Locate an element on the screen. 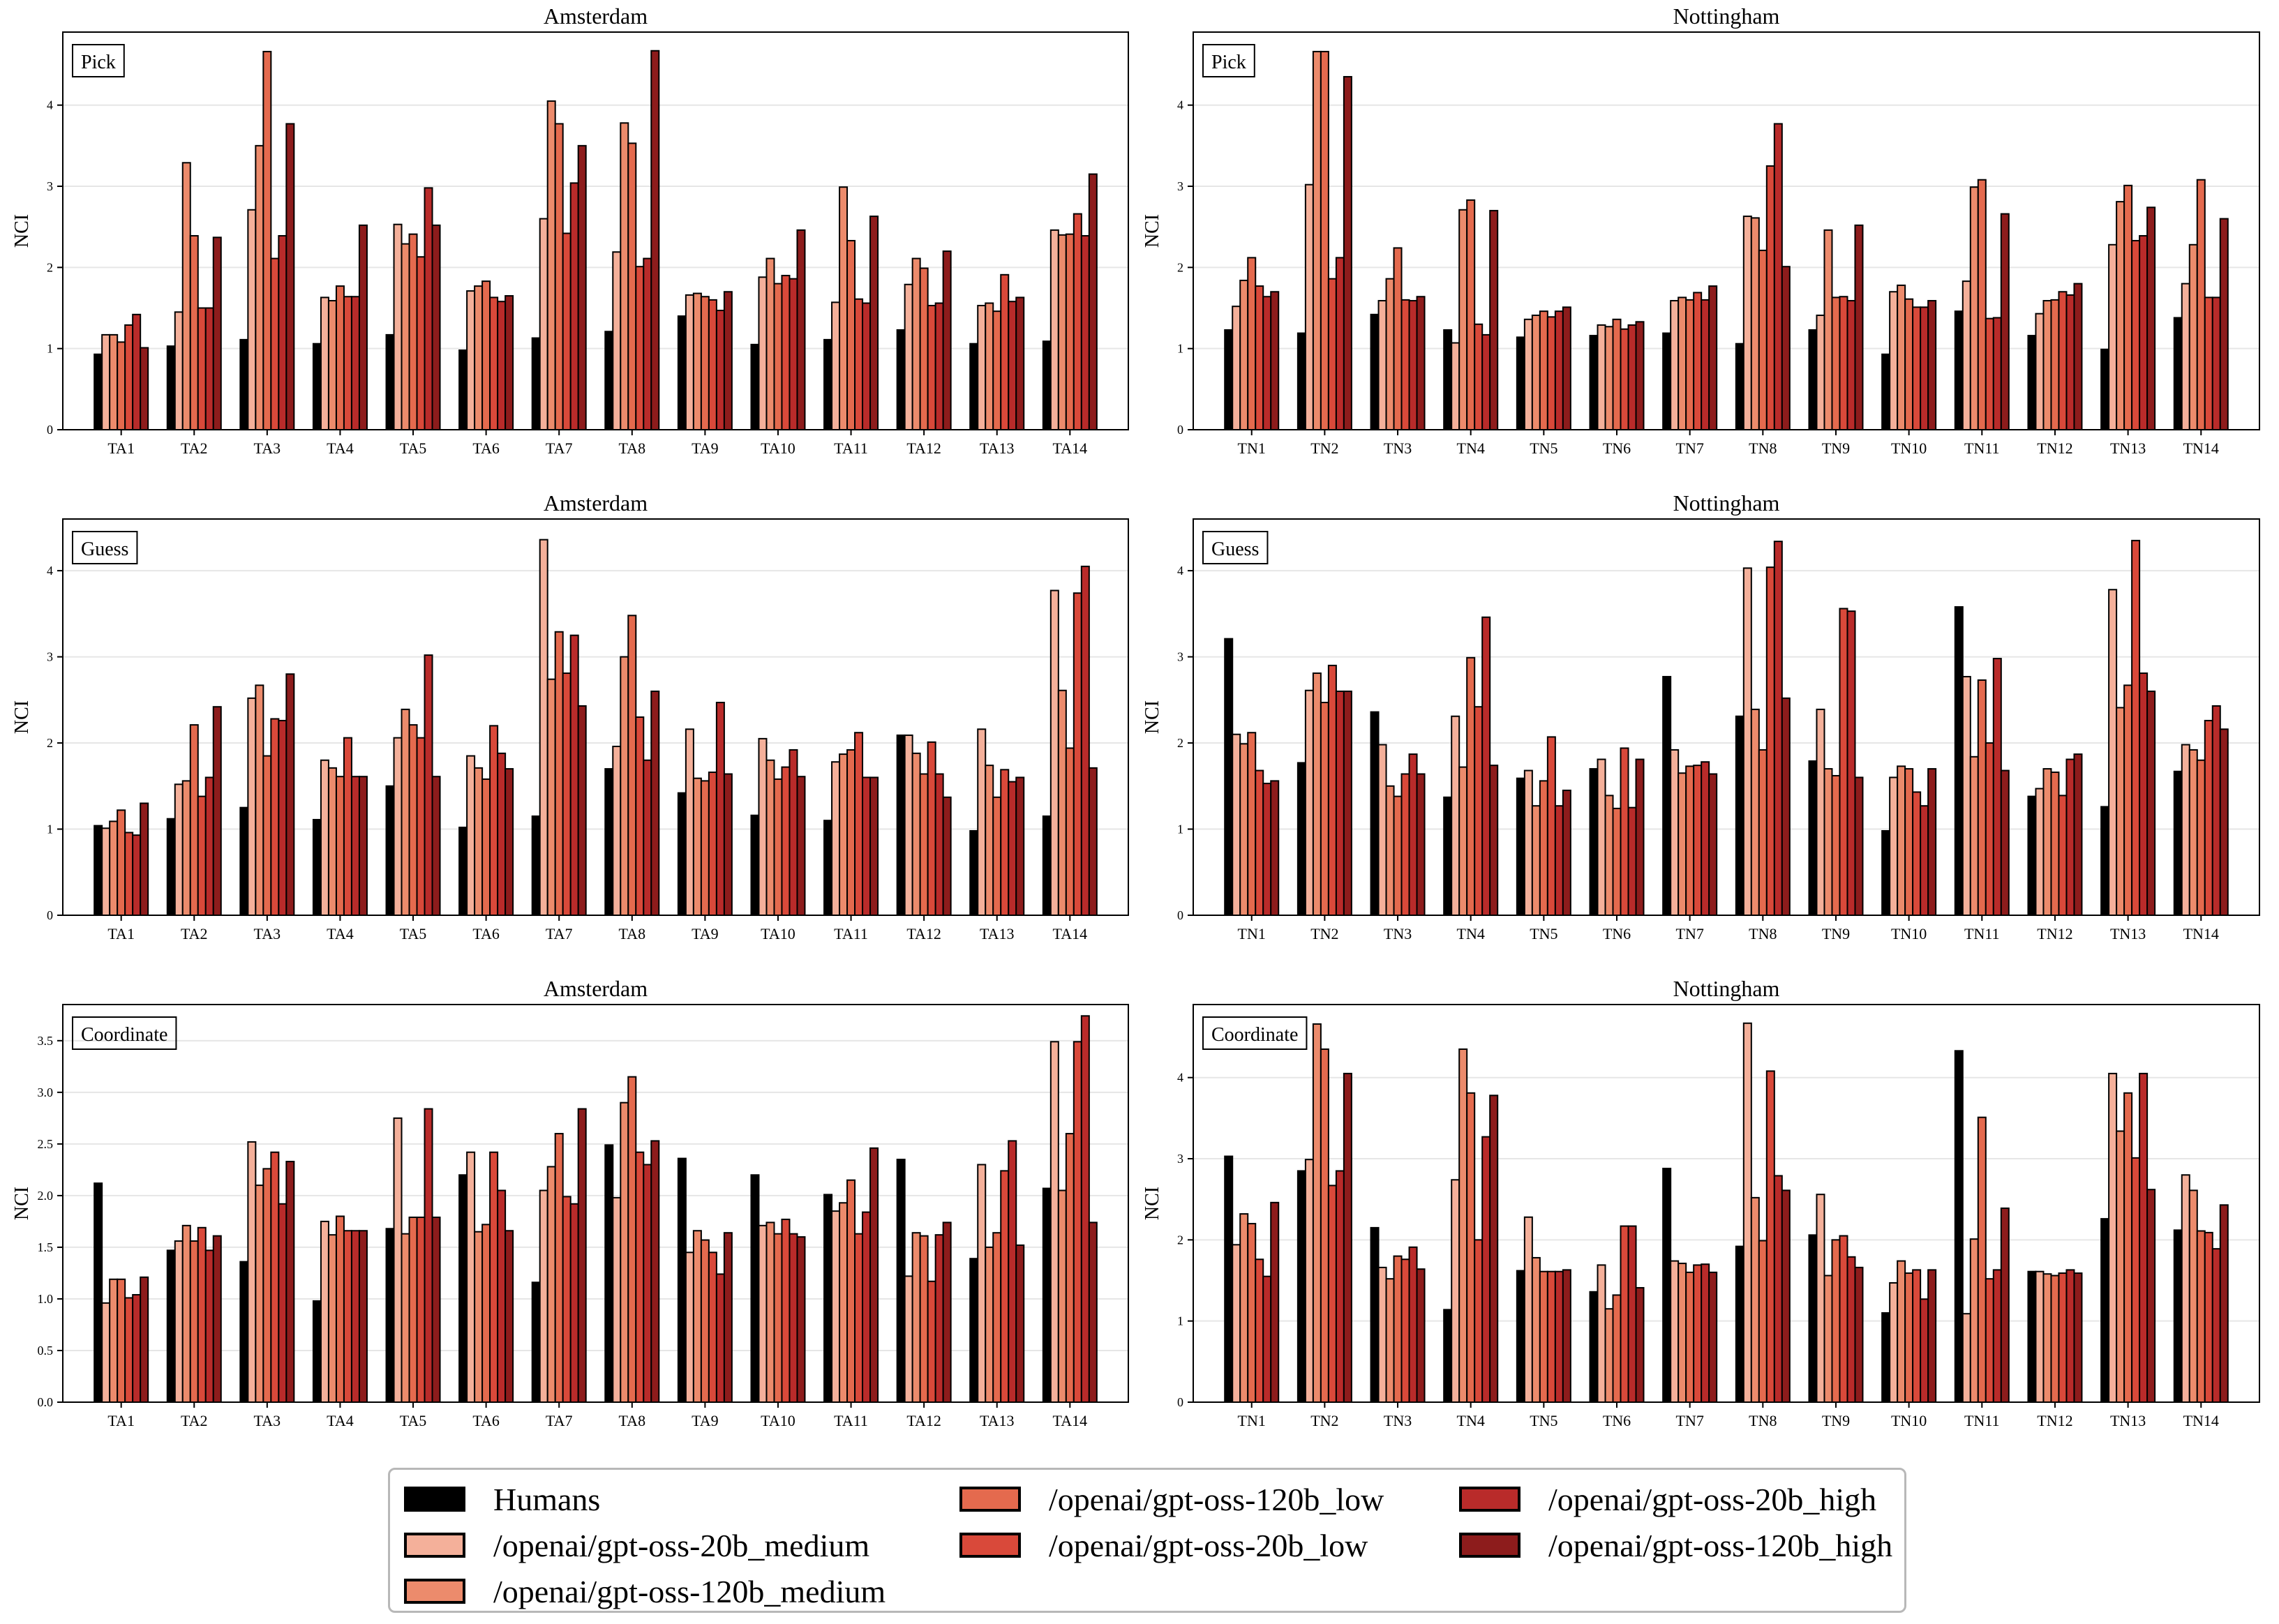 The height and width of the screenshot is (1624, 2279). chart-title: Nottingham is located at coordinates (1727, 16).